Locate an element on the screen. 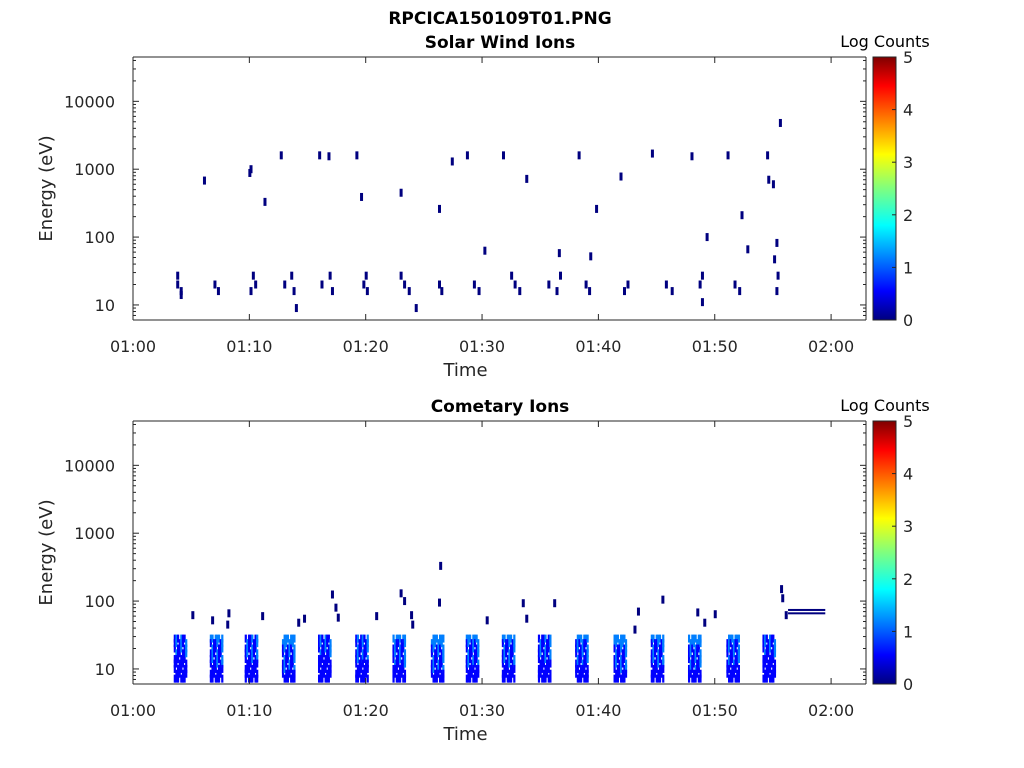 The width and height of the screenshot is (1024, 768). colorbar-tick-label: 3 is located at coordinates (908, 162).